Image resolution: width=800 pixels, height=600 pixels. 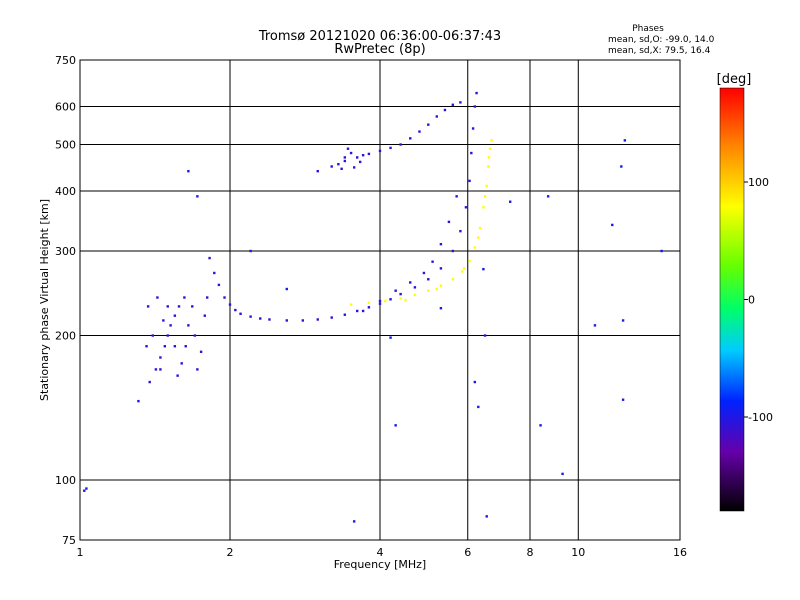 I want to click on x-tick-label: 10, so click(x=578, y=552).